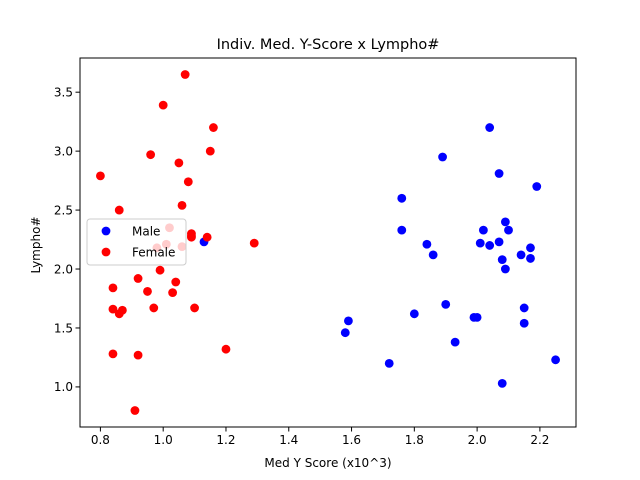 Image resolution: width=640 pixels, height=480 pixels. Describe the element at coordinates (288, 440) in the screenshot. I see `x-tick-label: 1.4` at that location.